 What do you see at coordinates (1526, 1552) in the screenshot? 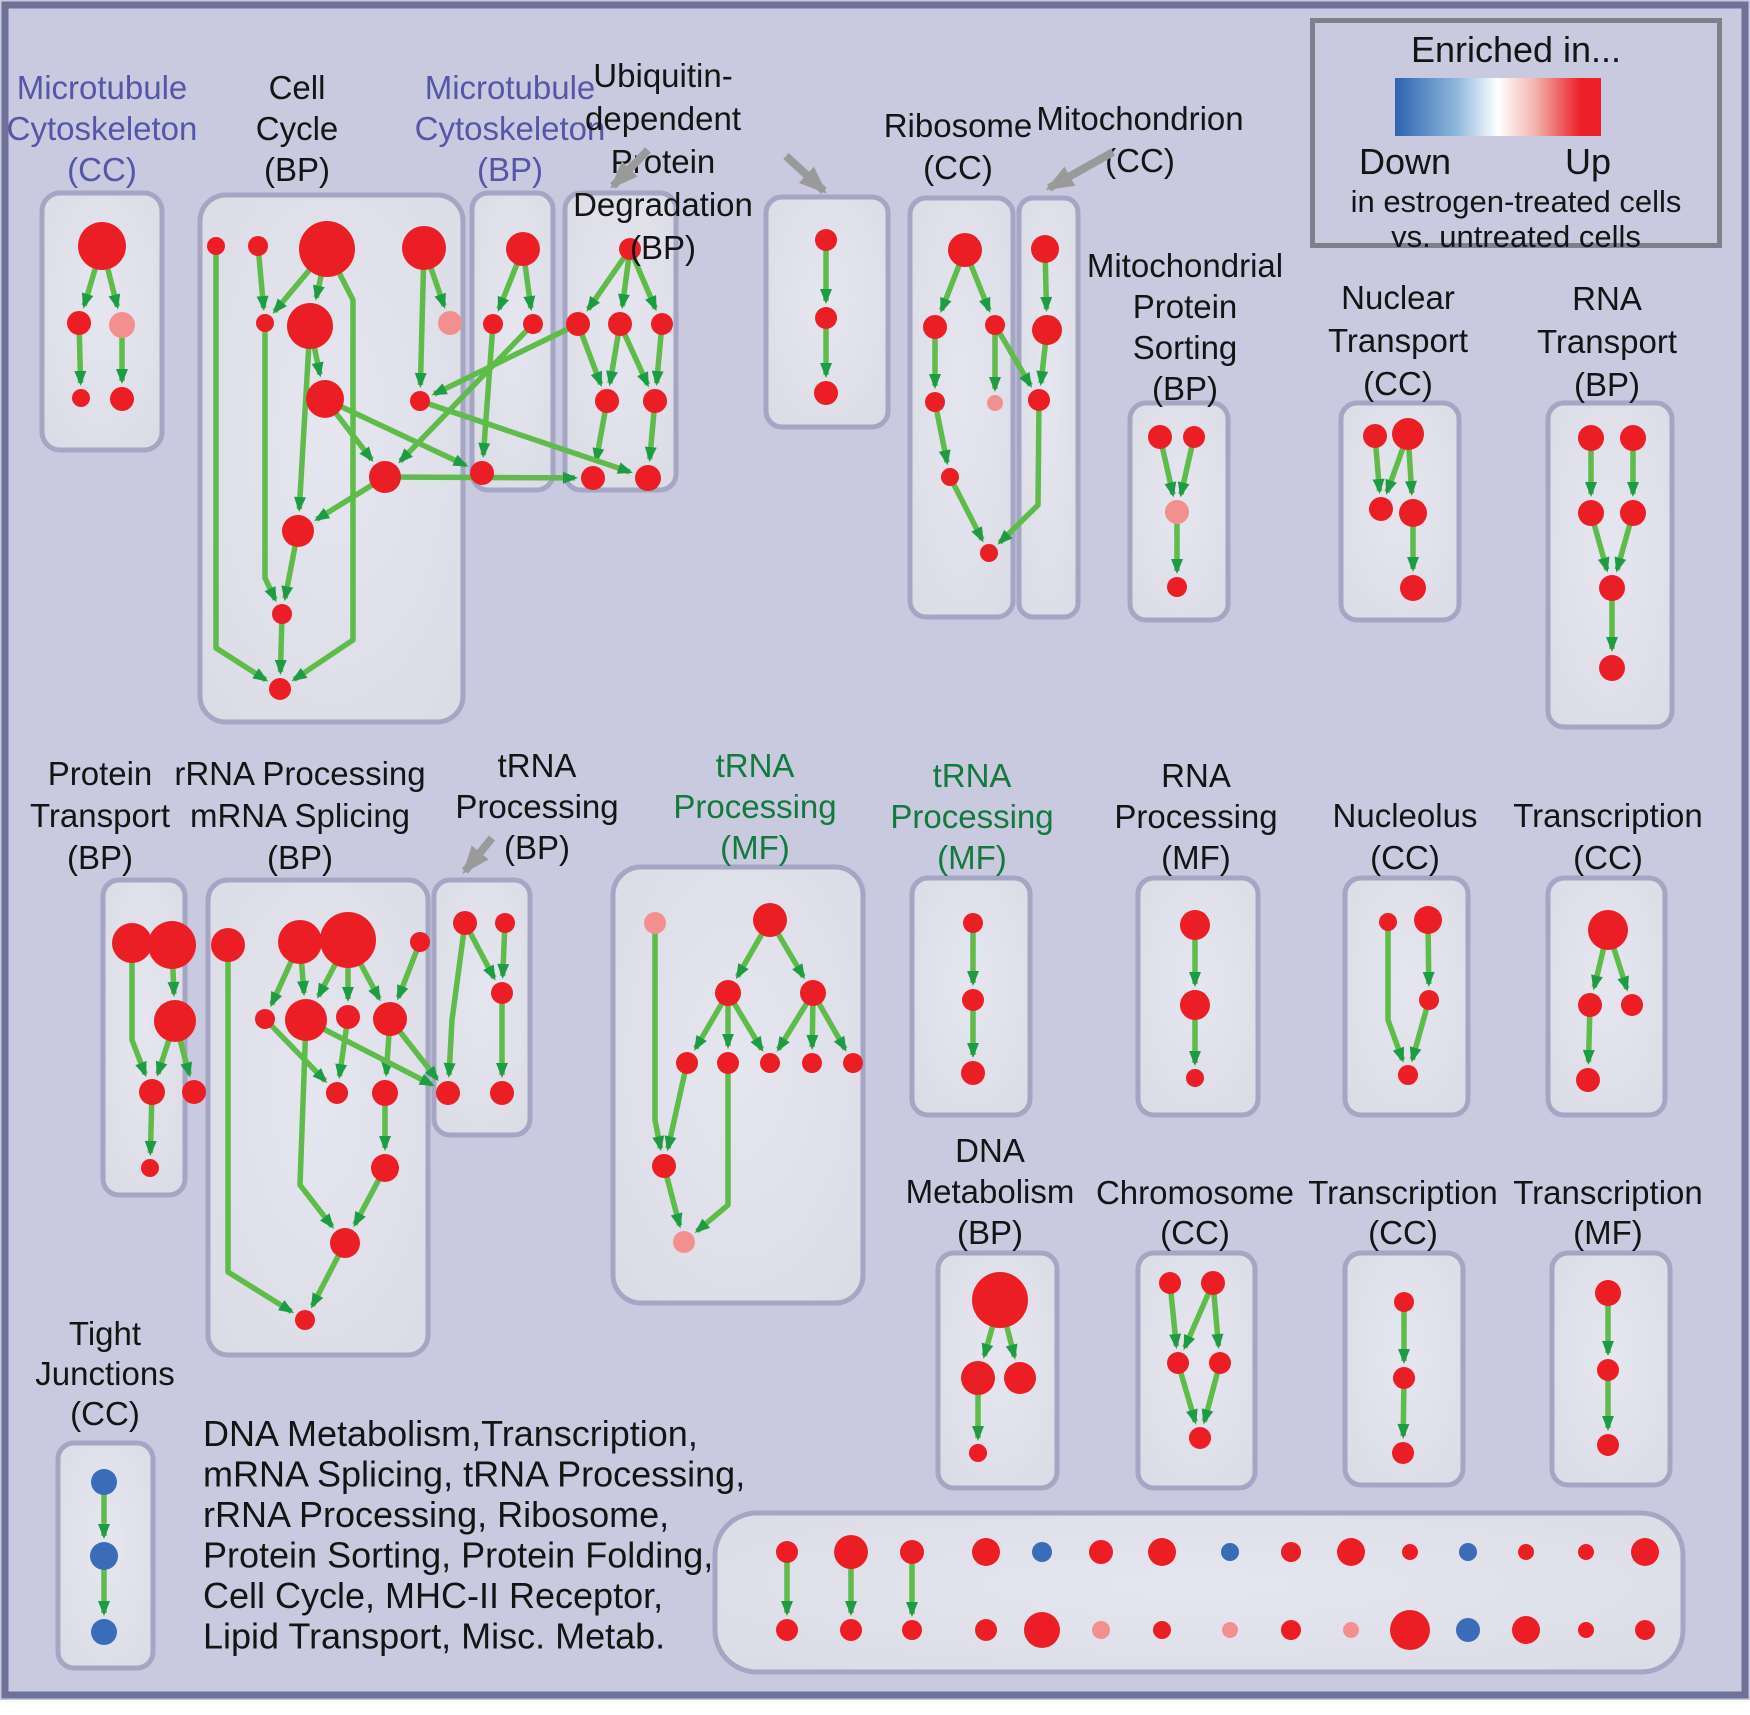
I see `node-misc-a13` at bounding box center [1526, 1552].